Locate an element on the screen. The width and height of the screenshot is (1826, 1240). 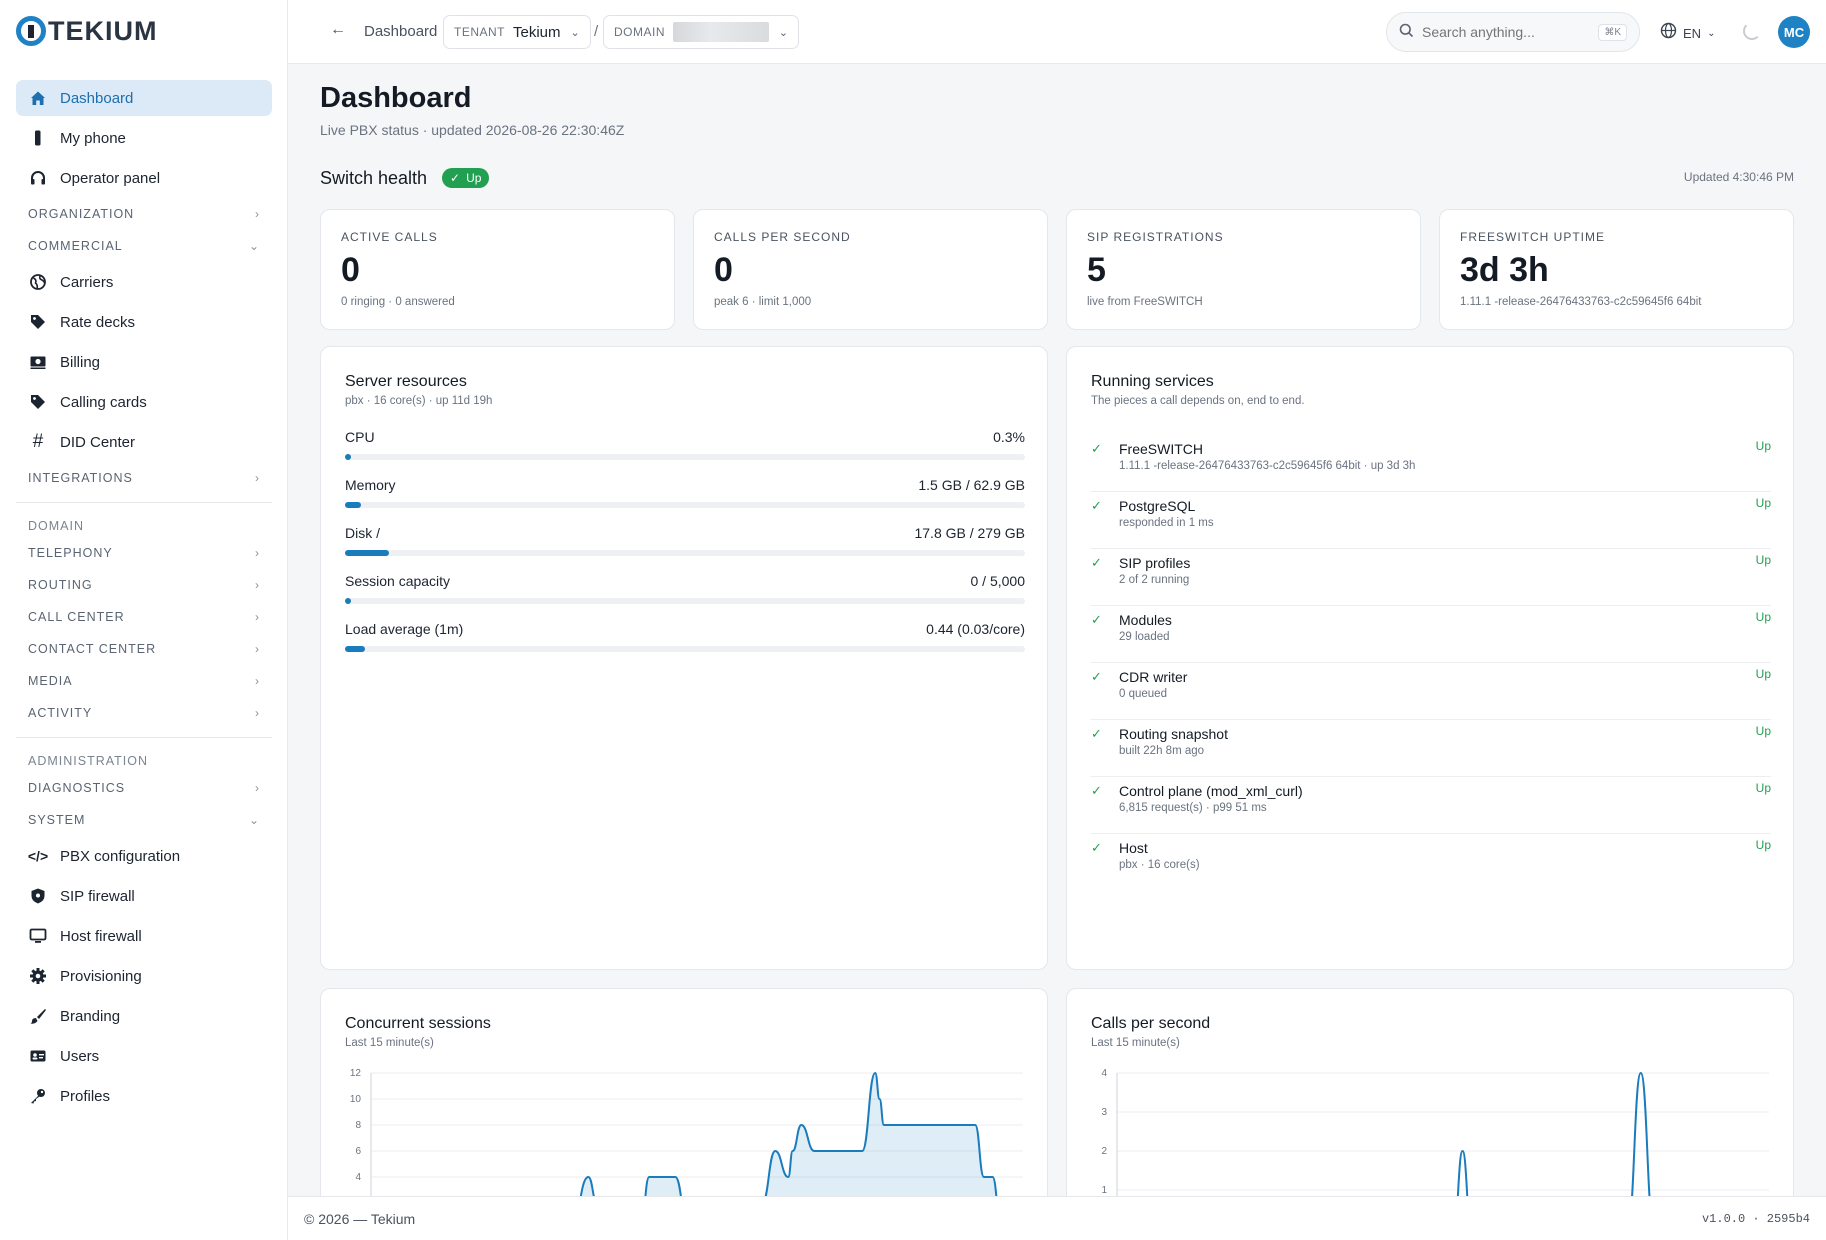
sidebar-item-label: Billing is located at coordinates (80, 362).